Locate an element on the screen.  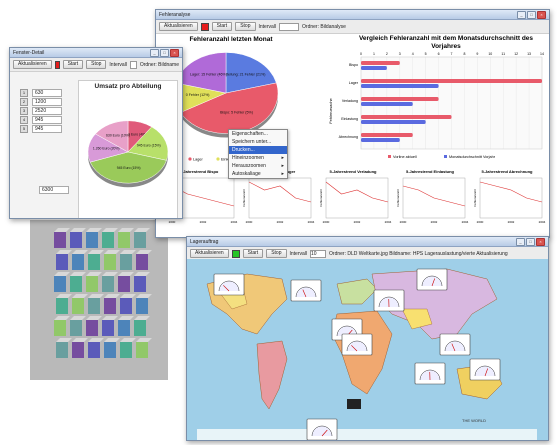
row-value-field: 630 is located at coordinates (47, 92).